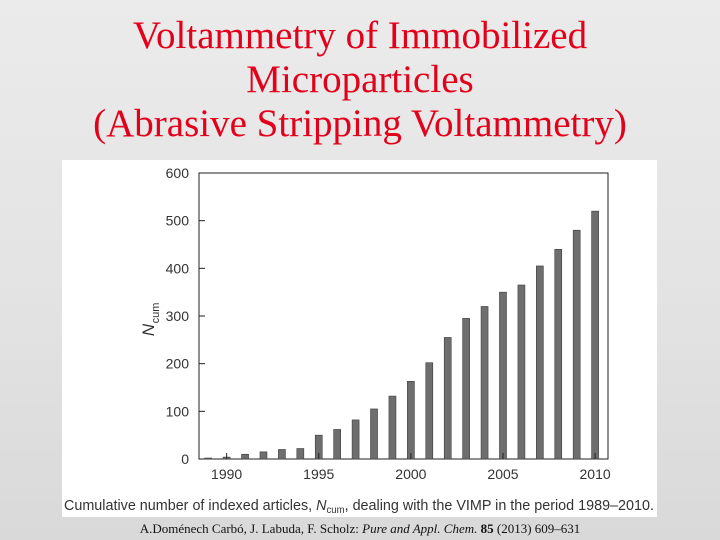  Describe the element at coordinates (178, 173) in the screenshot. I see `y-tick-label-600: 600` at that location.